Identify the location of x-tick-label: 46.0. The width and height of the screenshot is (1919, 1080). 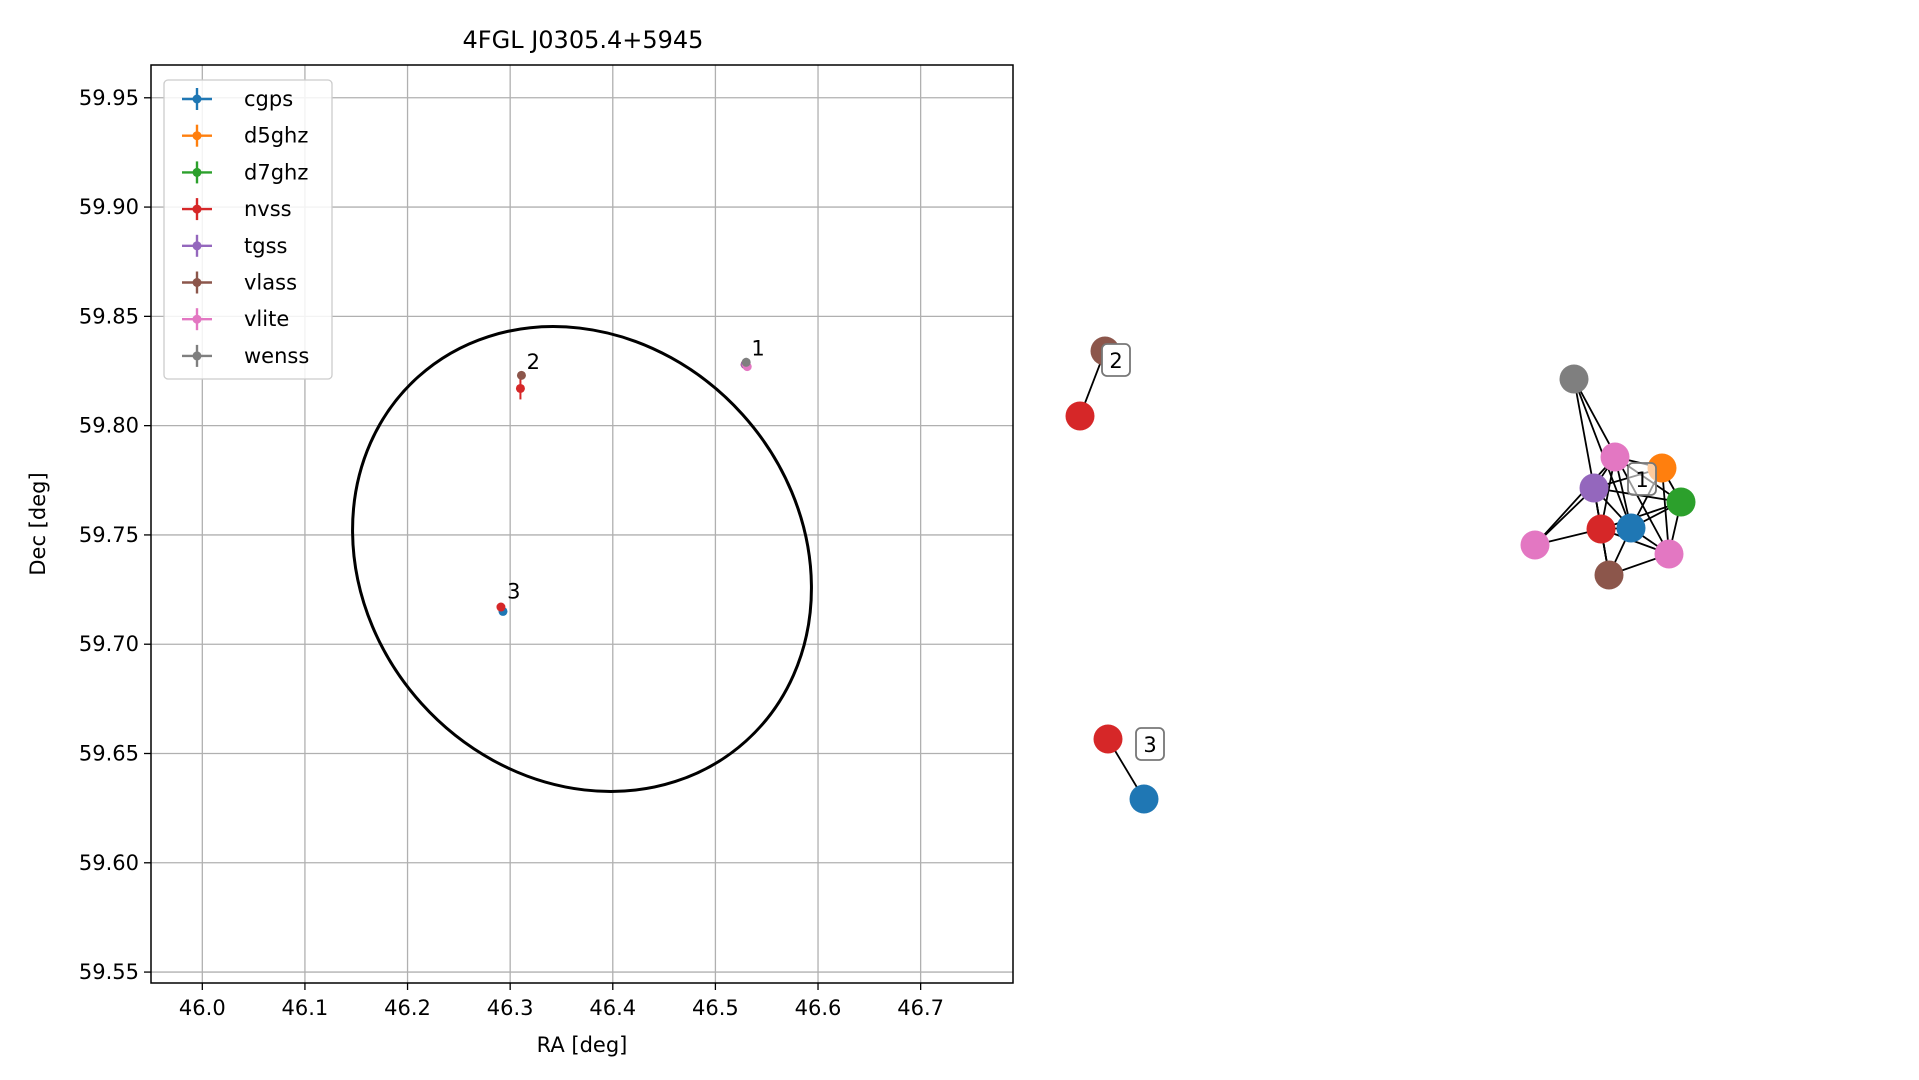
(202, 1008).